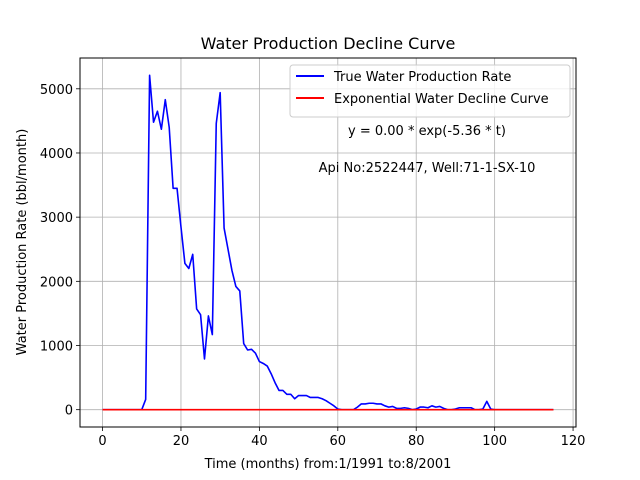 Image resolution: width=640 pixels, height=480 pixels. I want to click on x-tick-label: 40, so click(259, 441).